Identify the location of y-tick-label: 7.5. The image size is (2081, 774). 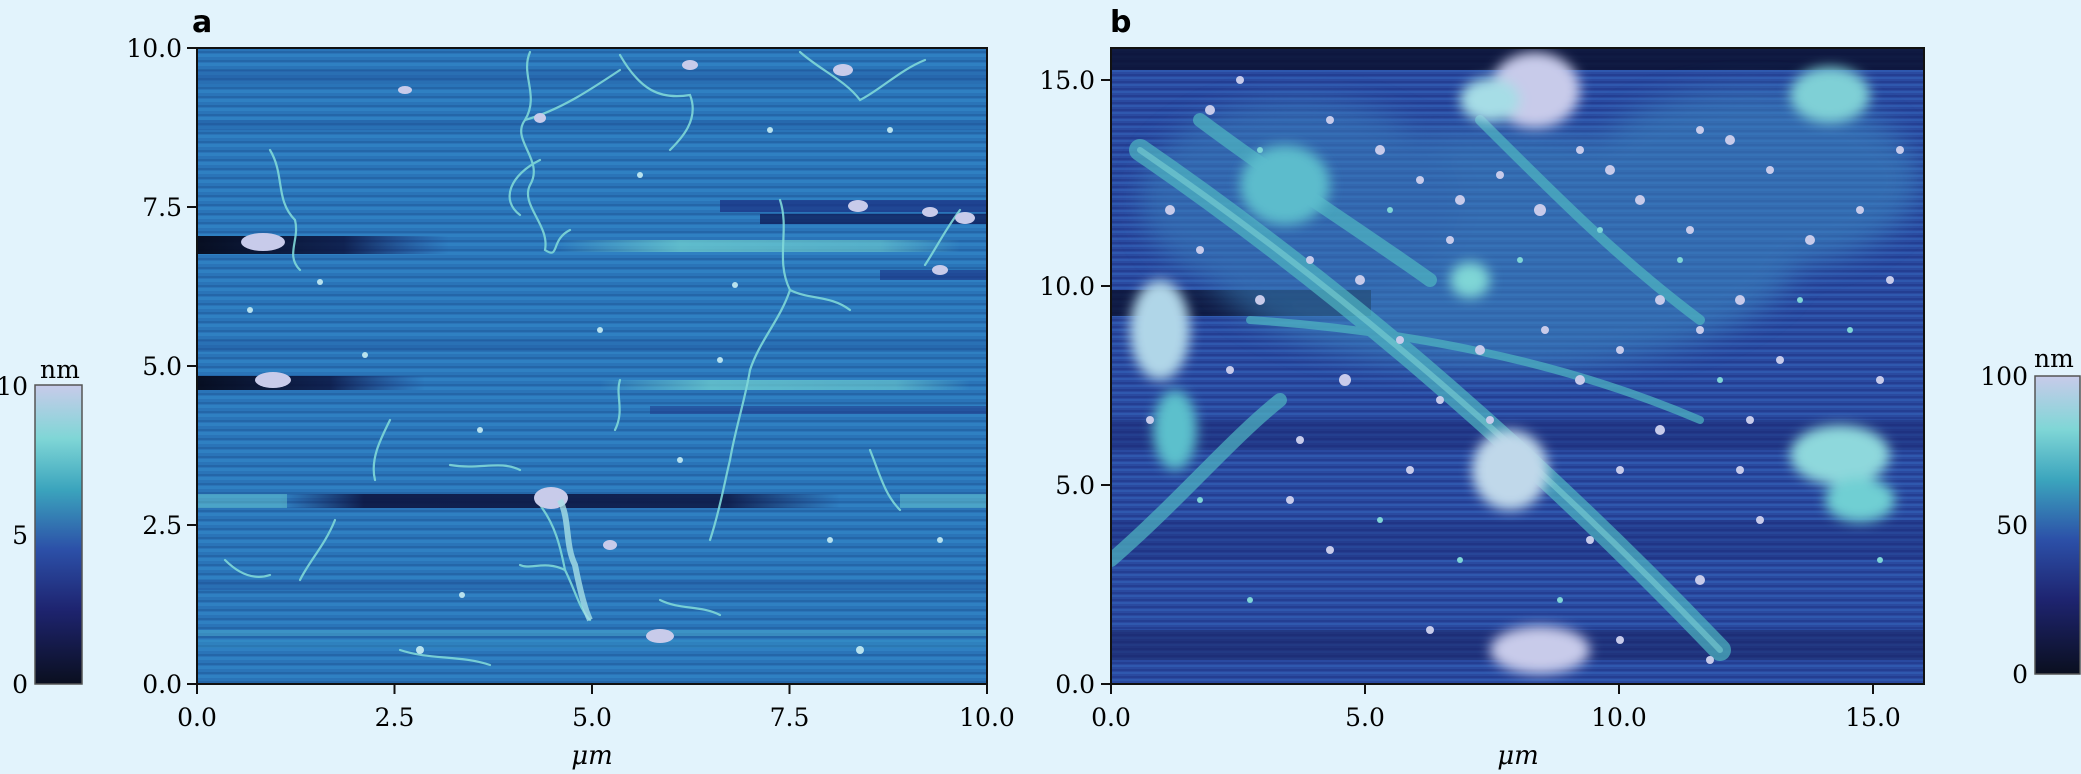
(162, 207).